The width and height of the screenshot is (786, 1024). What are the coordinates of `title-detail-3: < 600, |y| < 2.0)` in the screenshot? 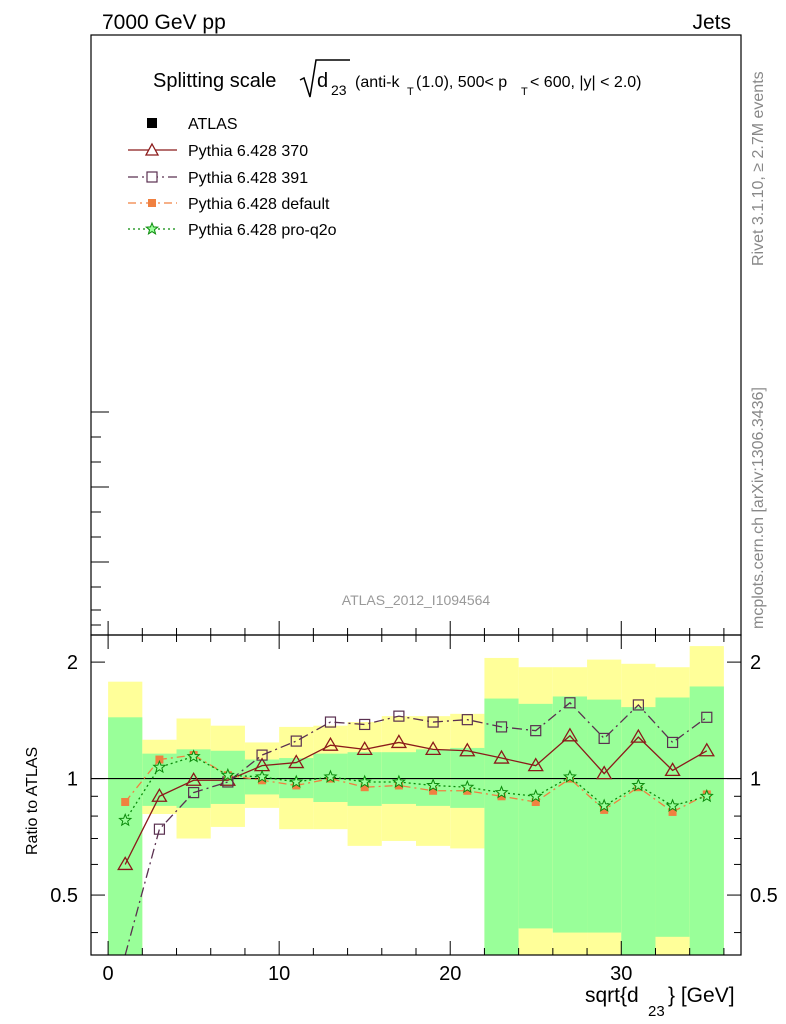 It's located at (586, 82).